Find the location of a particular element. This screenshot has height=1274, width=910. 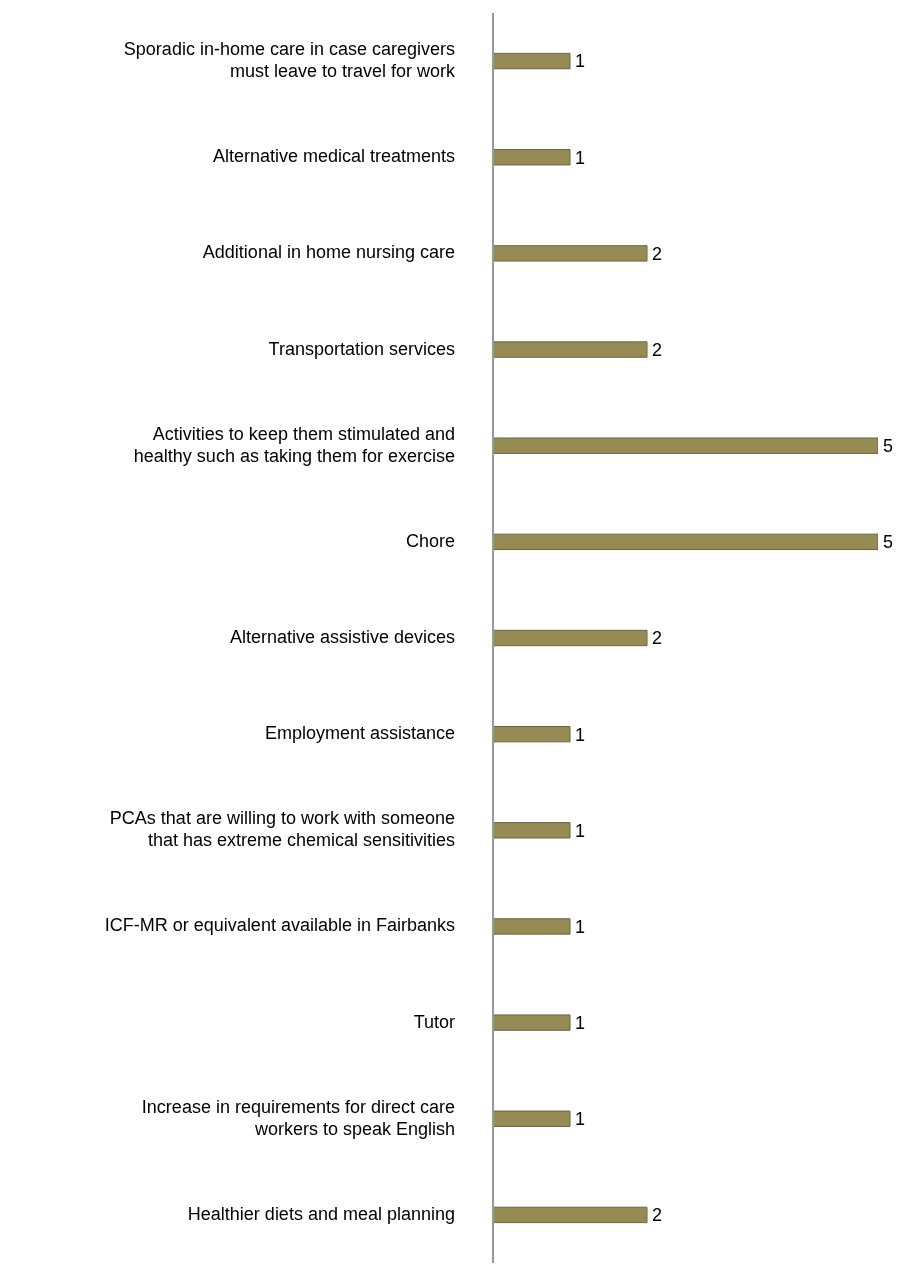

y-tick-label: Healthier diets and meal planning is located at coordinates (321, 1213).